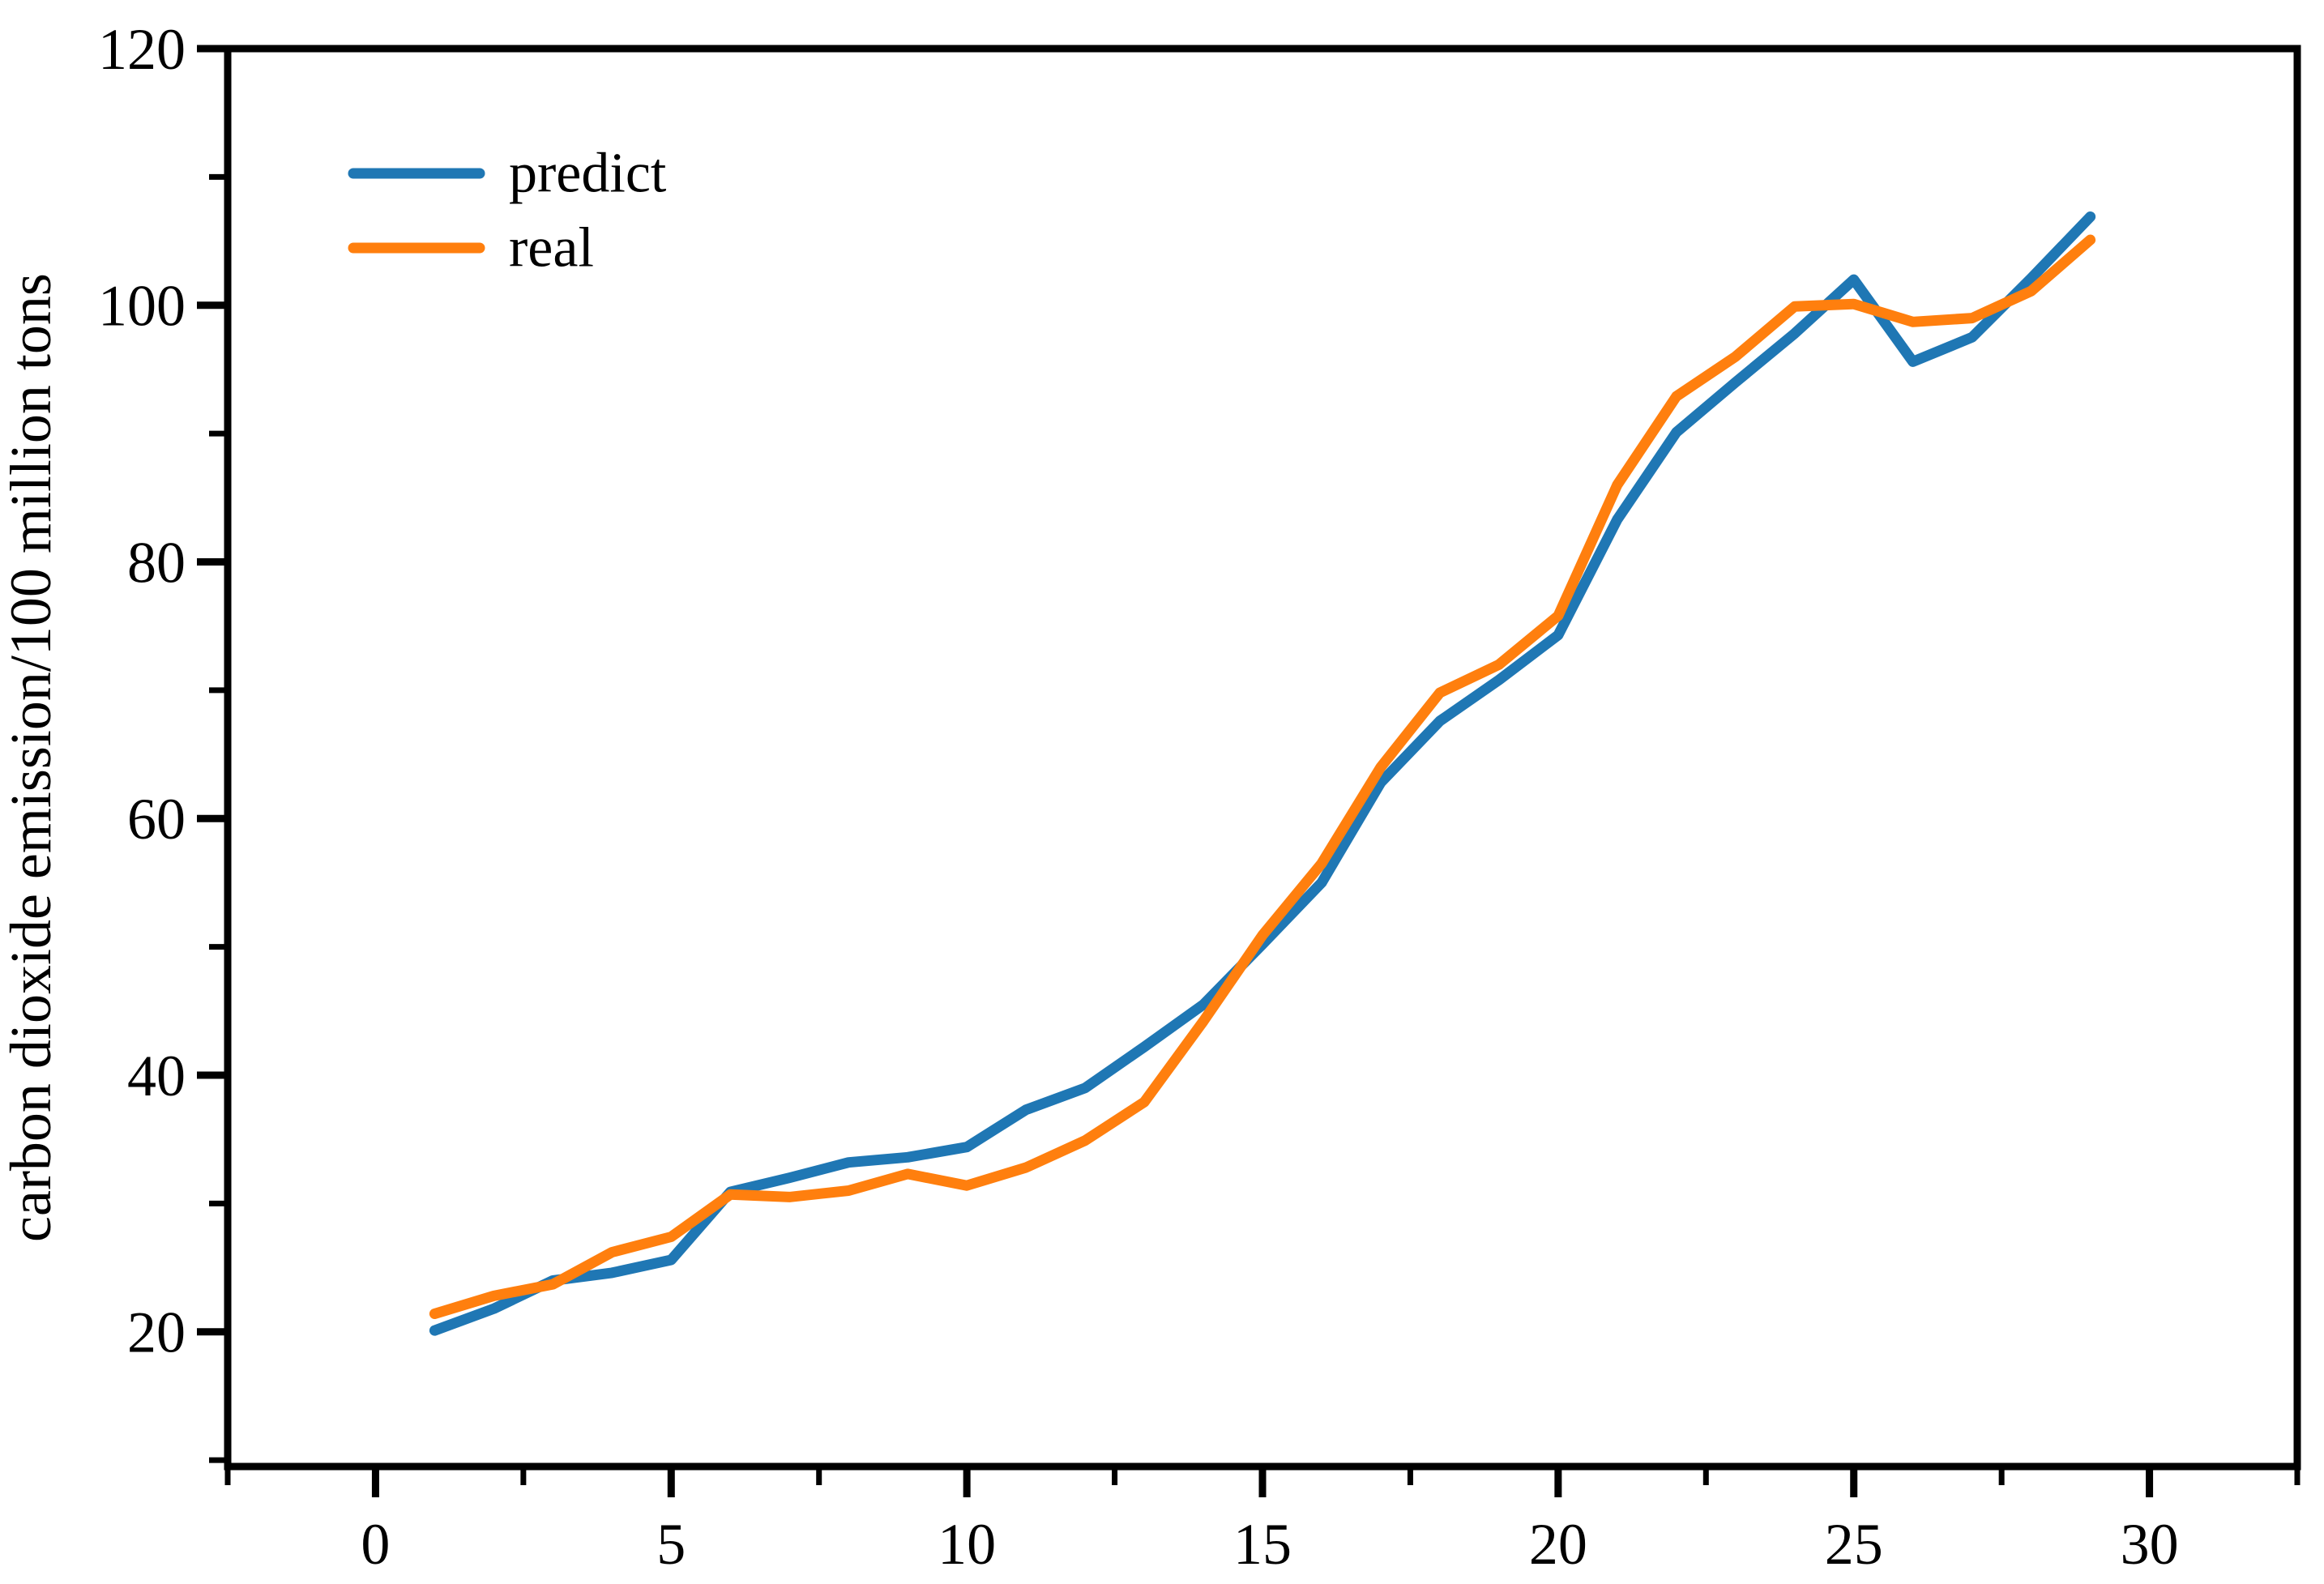  What do you see at coordinates (2150, 1544) in the screenshot?
I see `x-tick-label: 30` at bounding box center [2150, 1544].